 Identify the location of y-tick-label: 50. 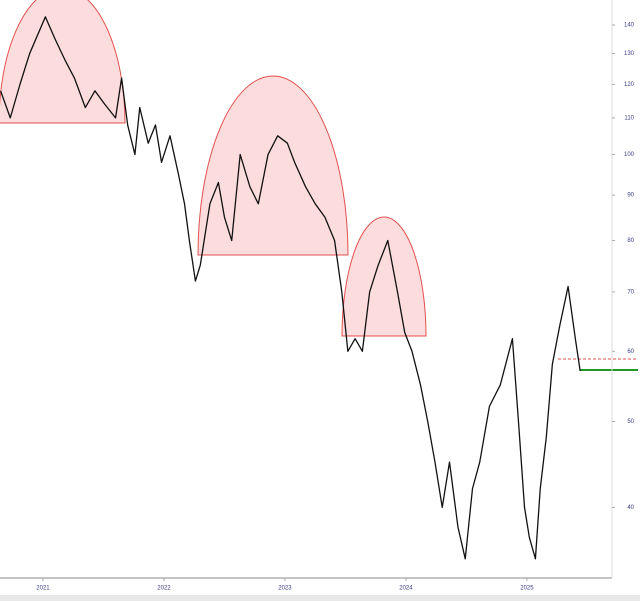
(630, 422).